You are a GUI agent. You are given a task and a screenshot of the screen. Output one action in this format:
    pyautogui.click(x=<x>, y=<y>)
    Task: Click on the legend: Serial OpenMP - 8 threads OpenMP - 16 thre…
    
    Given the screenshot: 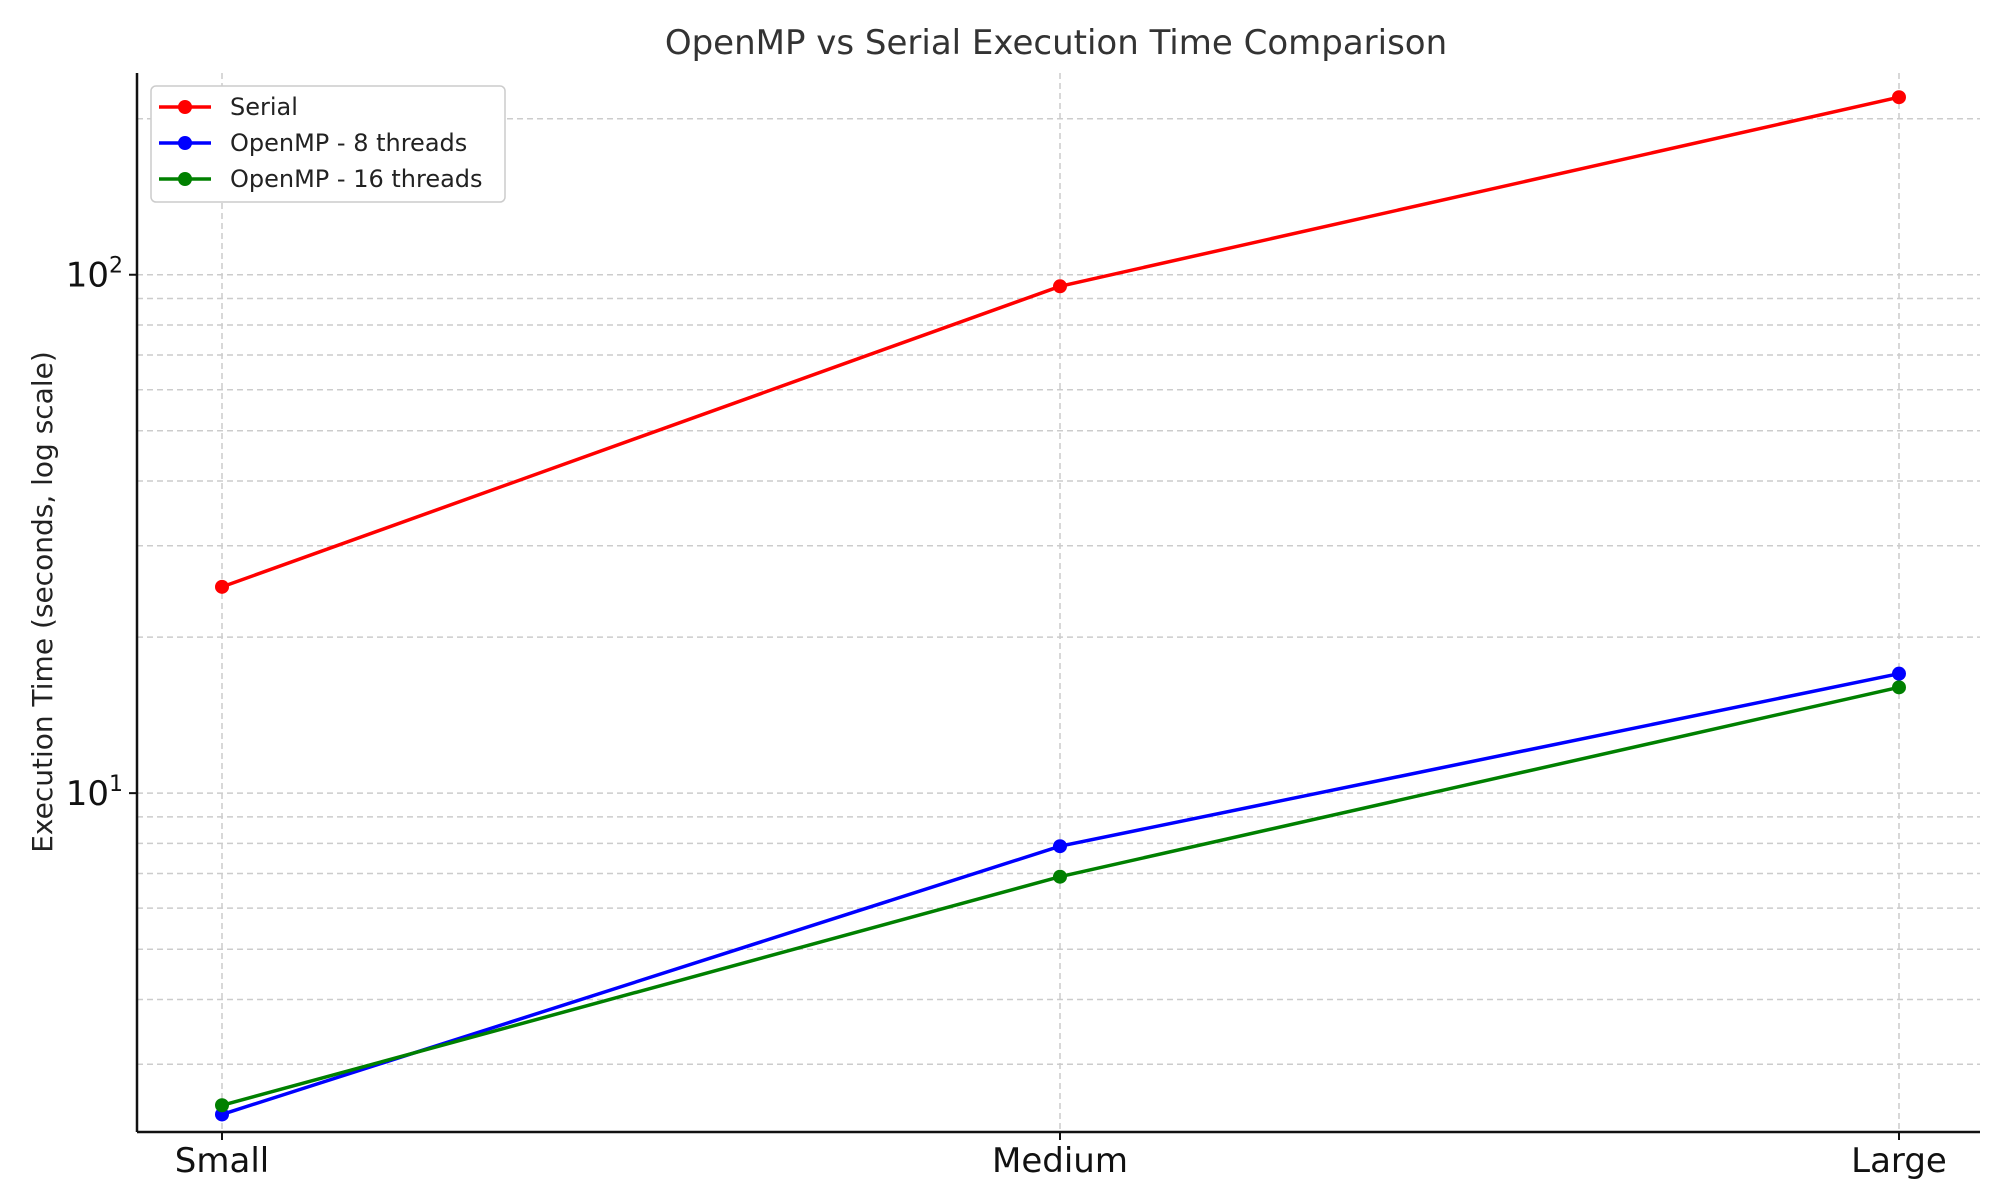 What is the action you would take?
    pyautogui.click(x=328, y=144)
    